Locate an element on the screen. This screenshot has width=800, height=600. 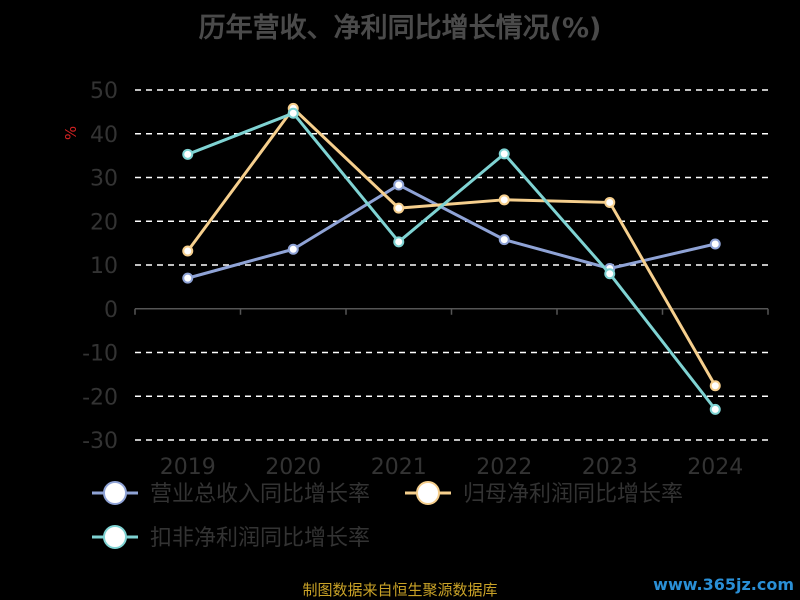
y-tick-label: 50 is located at coordinates (104, 91).